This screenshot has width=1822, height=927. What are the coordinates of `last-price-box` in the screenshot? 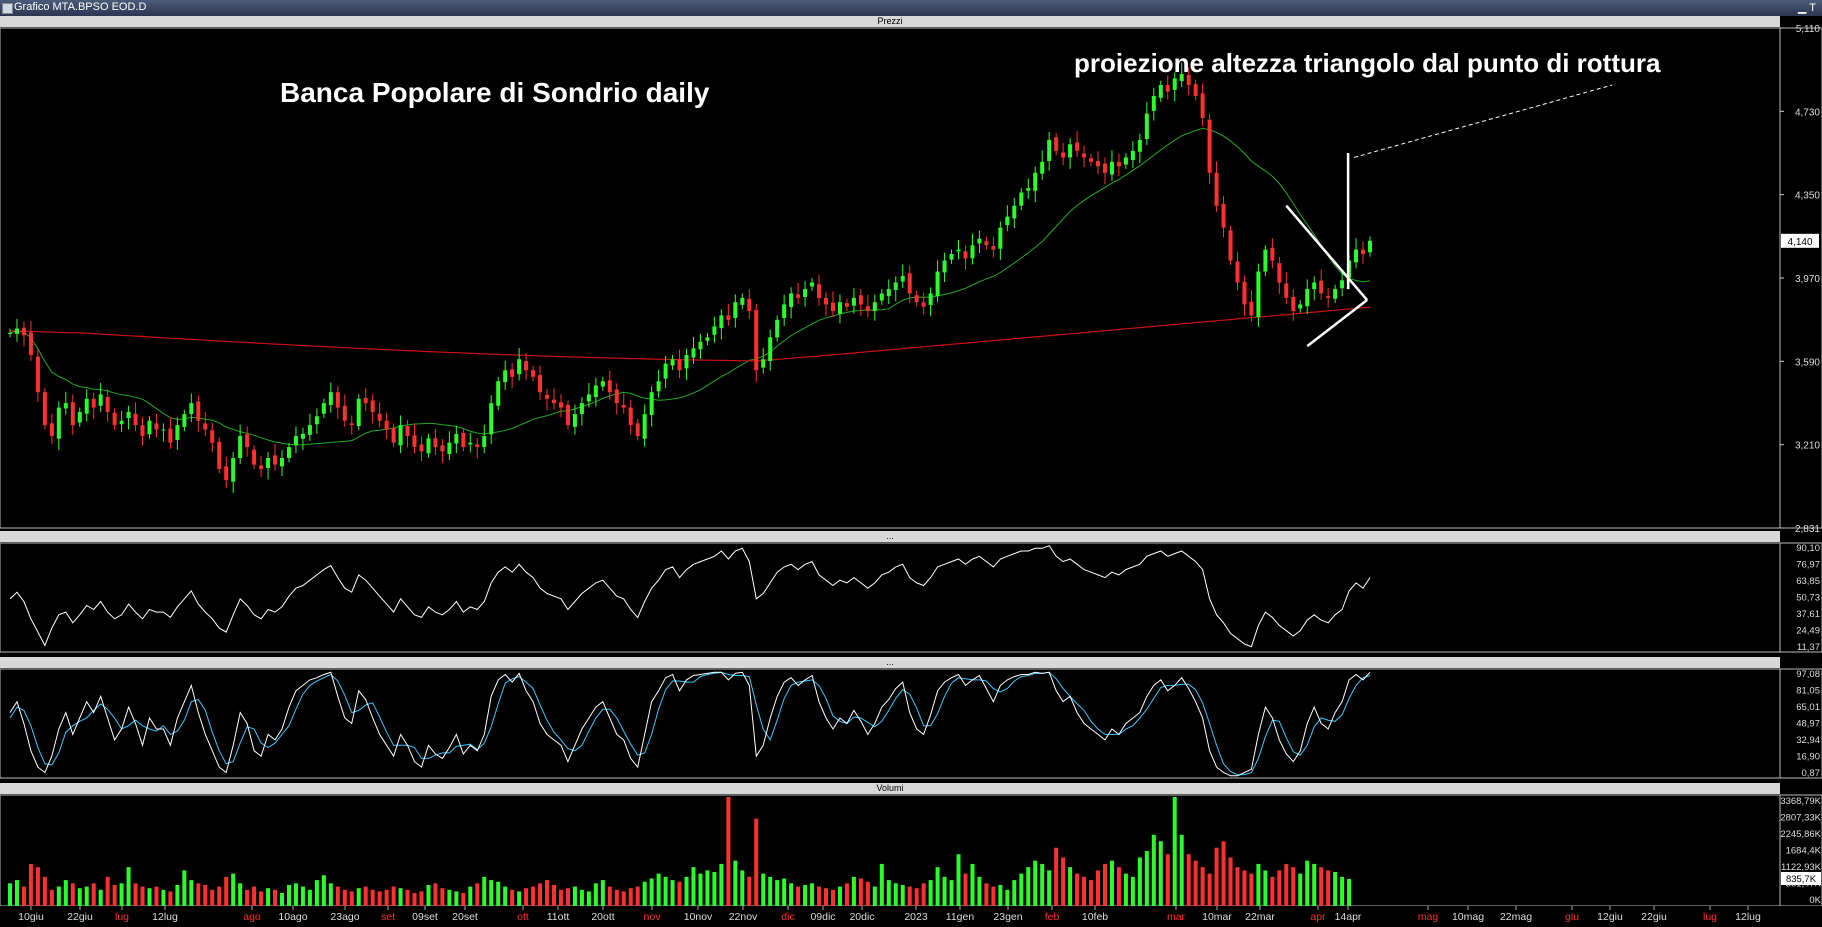 It's located at (1800, 240).